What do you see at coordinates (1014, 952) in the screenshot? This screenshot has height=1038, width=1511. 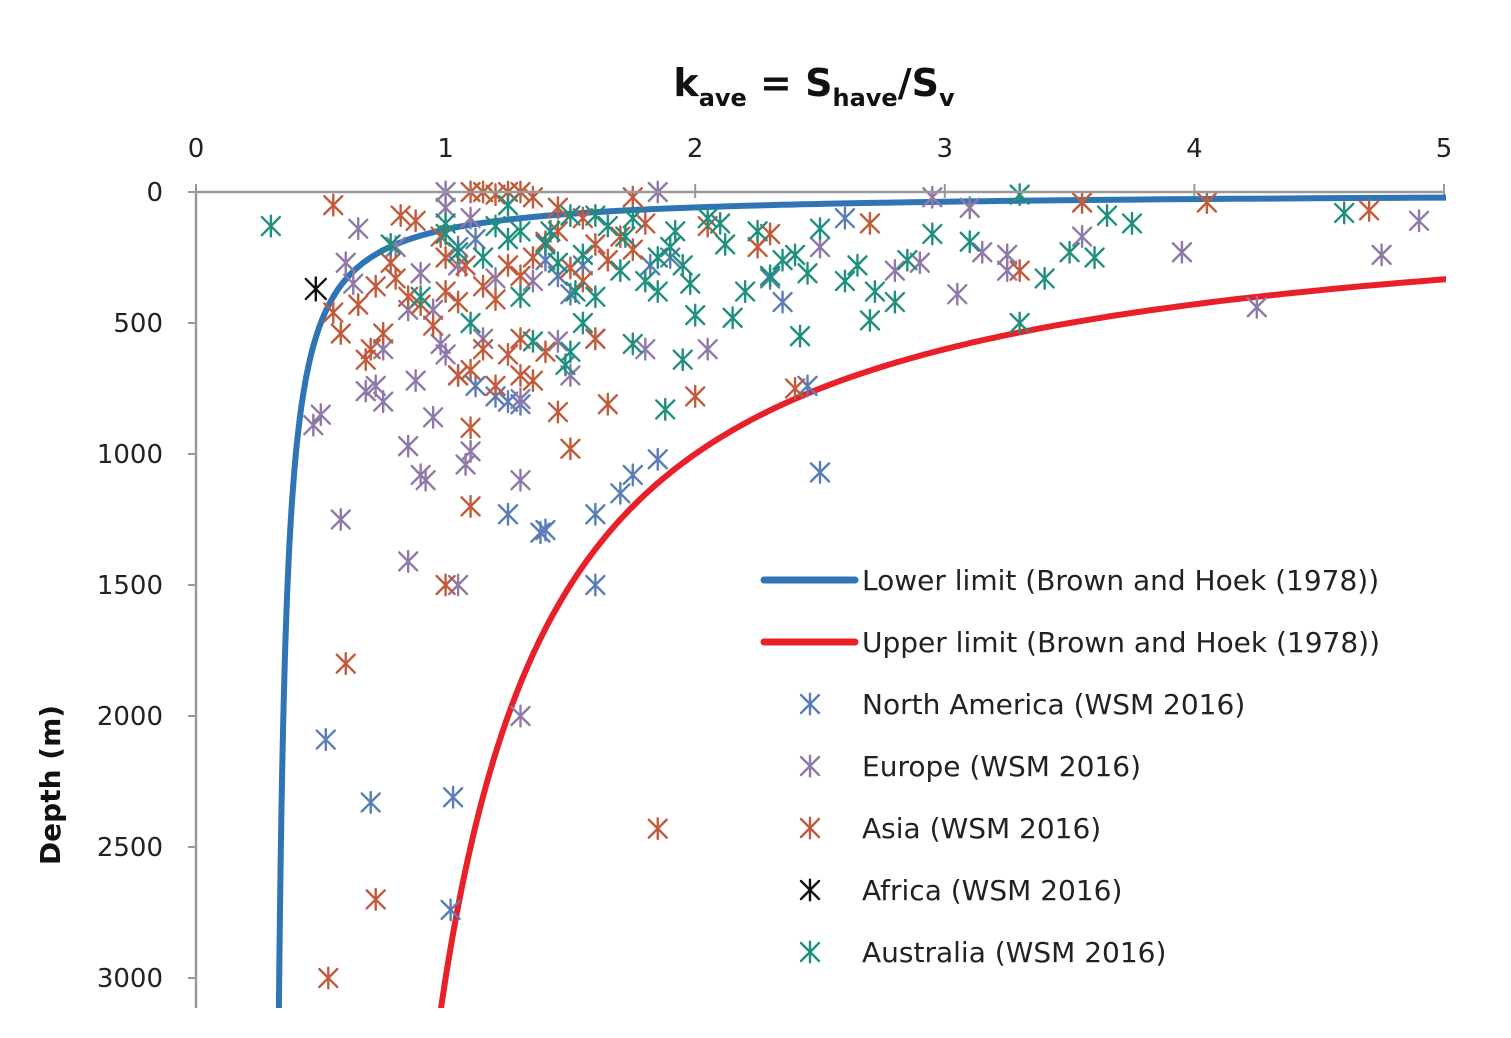 I see `legend-label: Australia (WSM 2016)` at bounding box center [1014, 952].